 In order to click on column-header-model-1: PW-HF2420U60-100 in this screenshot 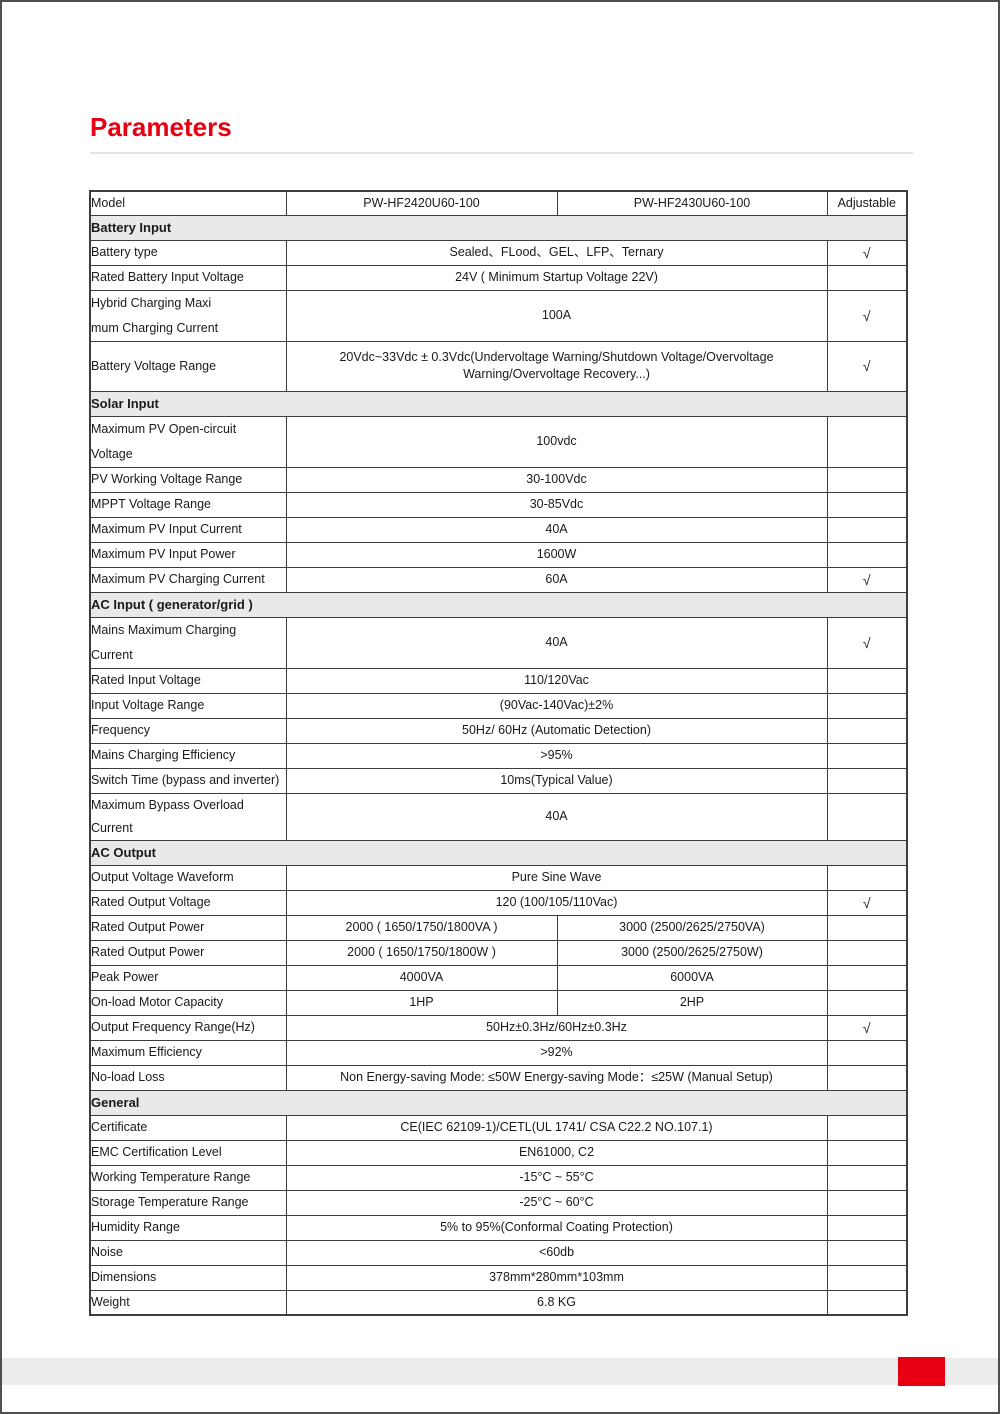, I will do `click(421, 203)`.